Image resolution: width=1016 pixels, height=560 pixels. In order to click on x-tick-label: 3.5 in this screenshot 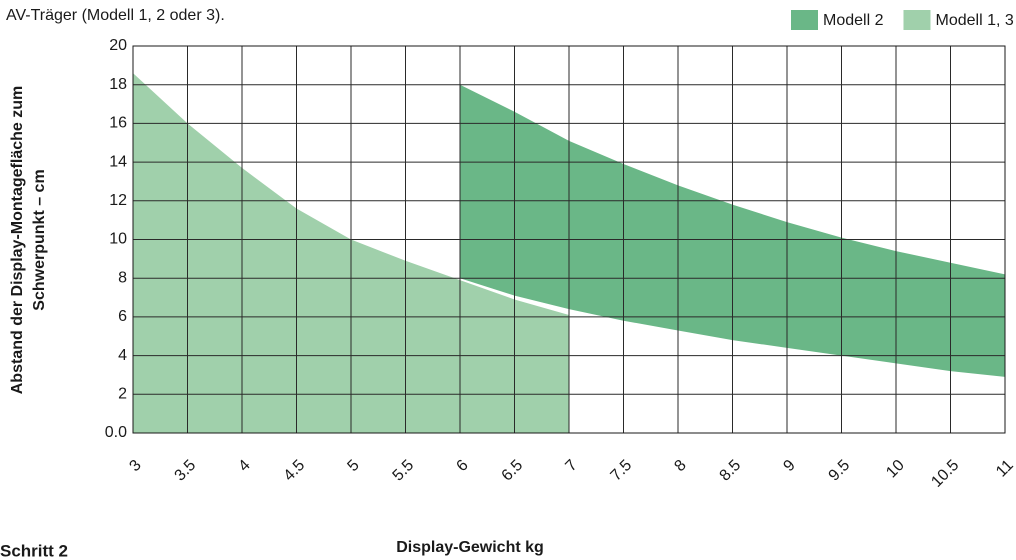, I will do `click(186, 471)`.